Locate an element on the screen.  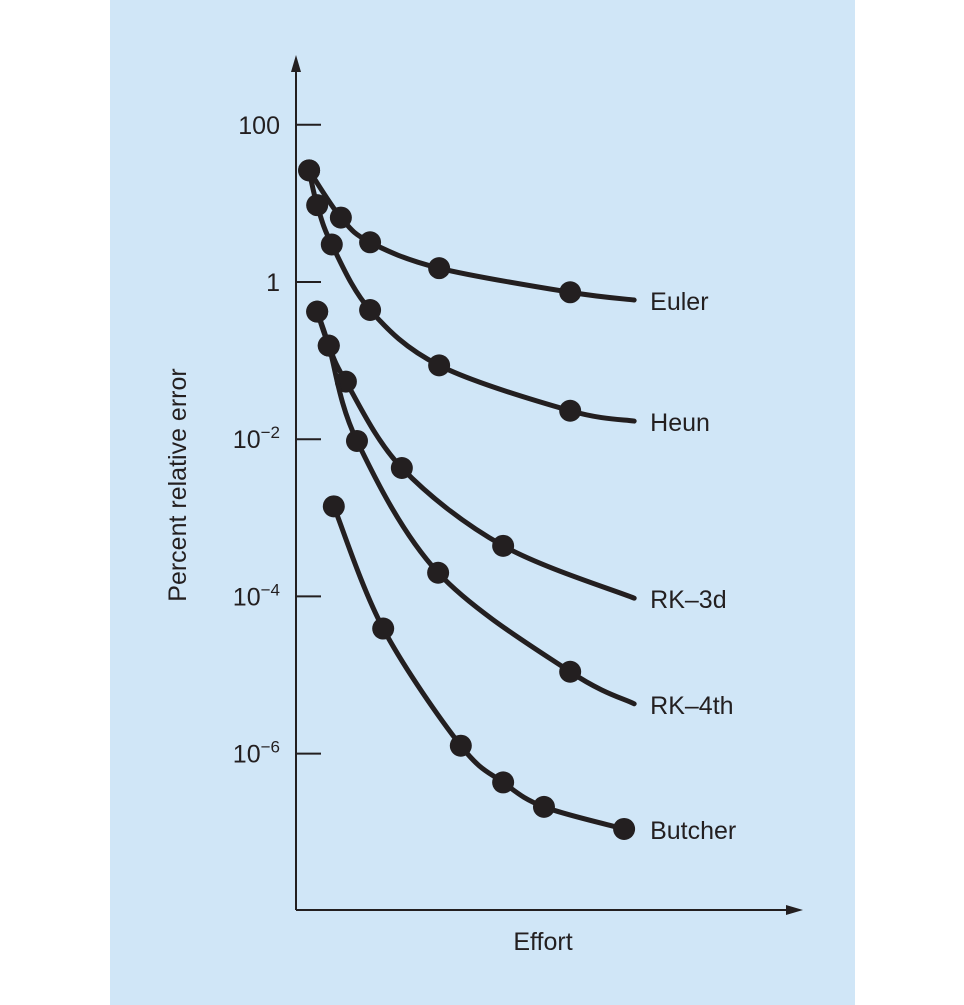
series-labels: Euler Heun RK–3d RK–4th Butcher is located at coordinates (693, 566).